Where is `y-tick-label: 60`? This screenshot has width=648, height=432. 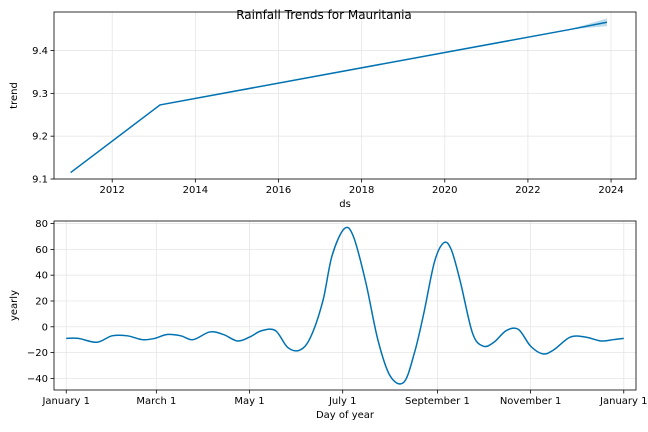
y-tick-label: 60 is located at coordinates (41, 250).